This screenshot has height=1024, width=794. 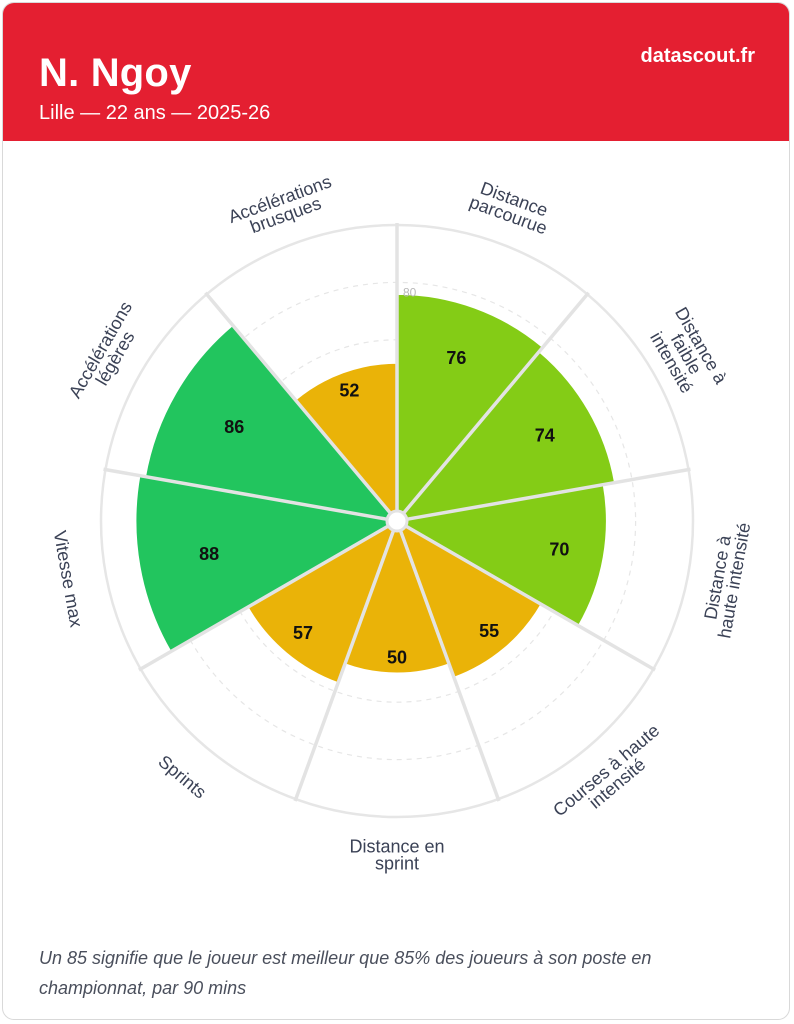 What do you see at coordinates (456, 358) in the screenshot?
I see `value-label-0: 76` at bounding box center [456, 358].